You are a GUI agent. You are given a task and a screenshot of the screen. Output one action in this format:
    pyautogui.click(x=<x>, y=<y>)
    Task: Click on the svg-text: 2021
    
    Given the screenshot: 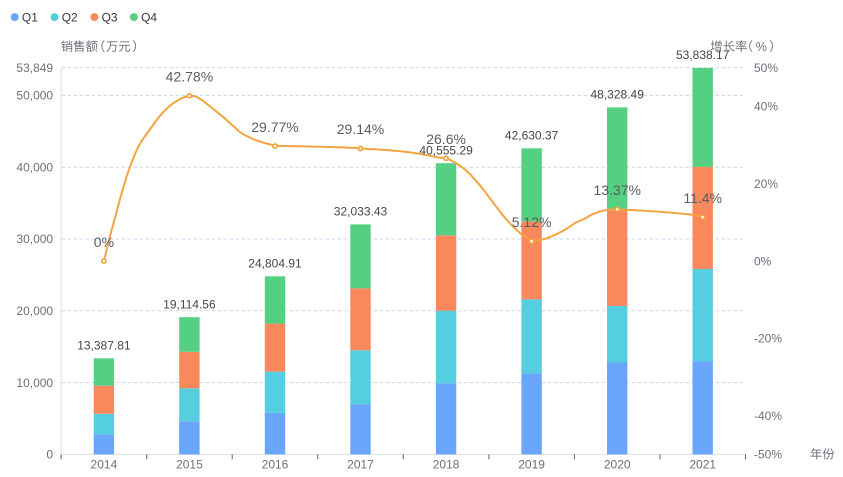 What is the action you would take?
    pyautogui.click(x=702, y=465)
    